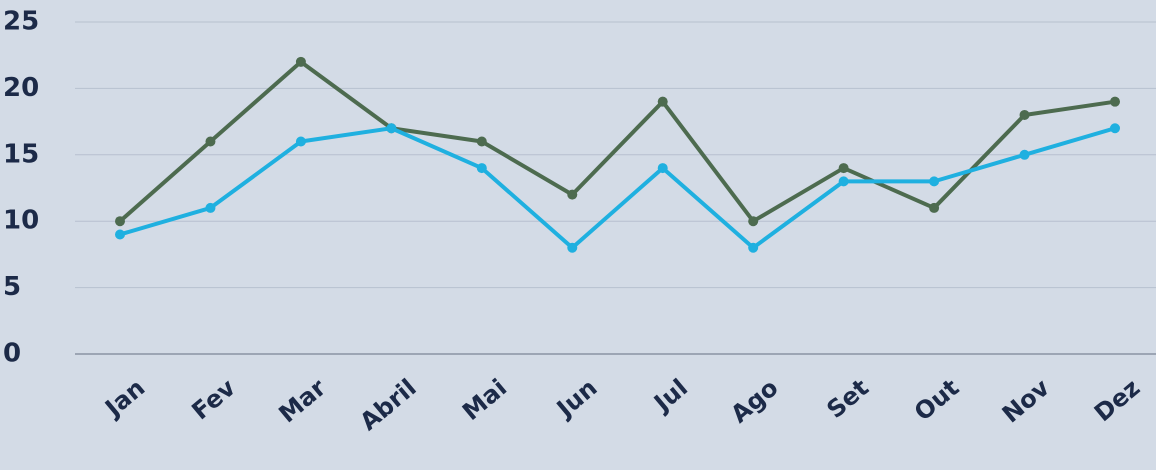 This screenshot has width=1156, height=470. What do you see at coordinates (12, 287) in the screenshot?
I see `y-tick-label: 5` at bounding box center [12, 287].